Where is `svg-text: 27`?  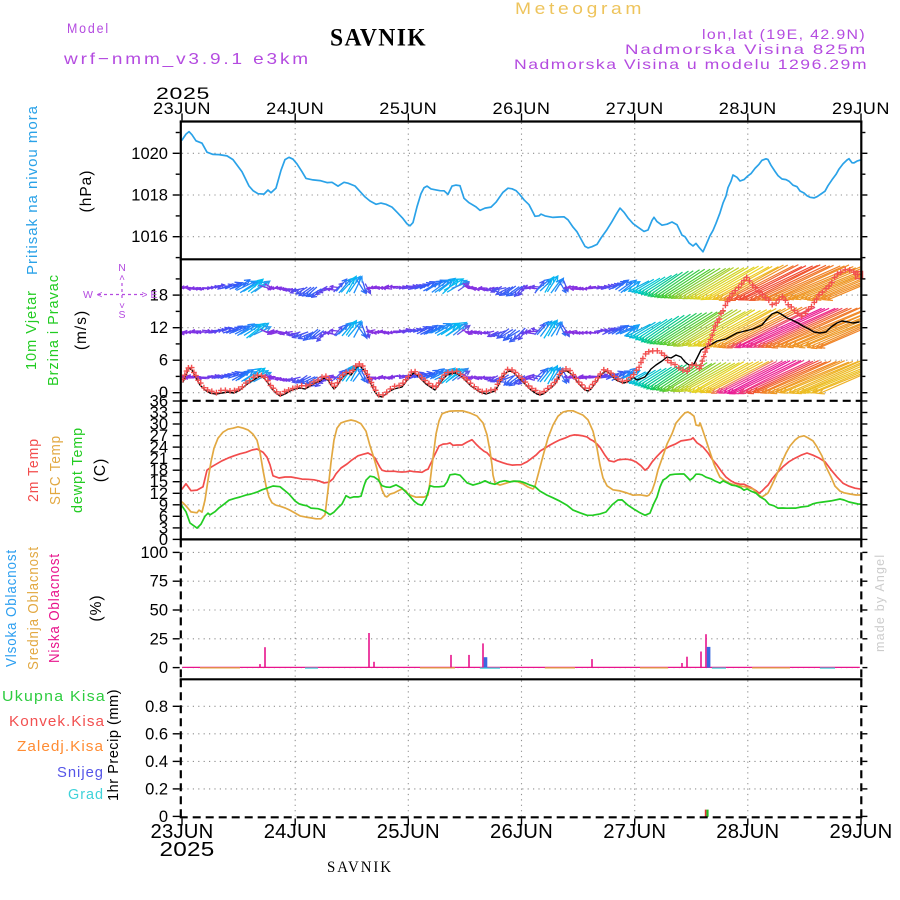 svg-text: 27 is located at coordinates (159, 436).